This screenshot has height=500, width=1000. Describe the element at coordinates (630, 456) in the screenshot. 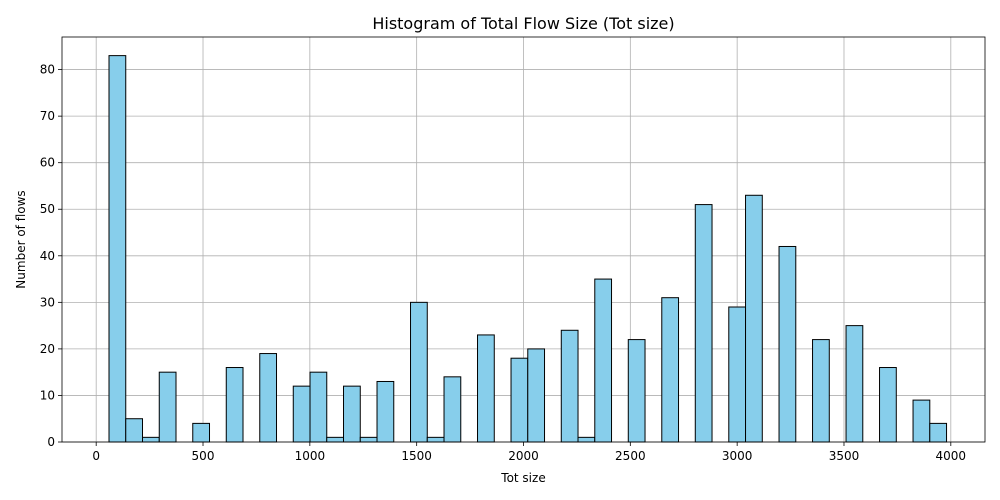

I see `x-tick-label: 2500` at that location.